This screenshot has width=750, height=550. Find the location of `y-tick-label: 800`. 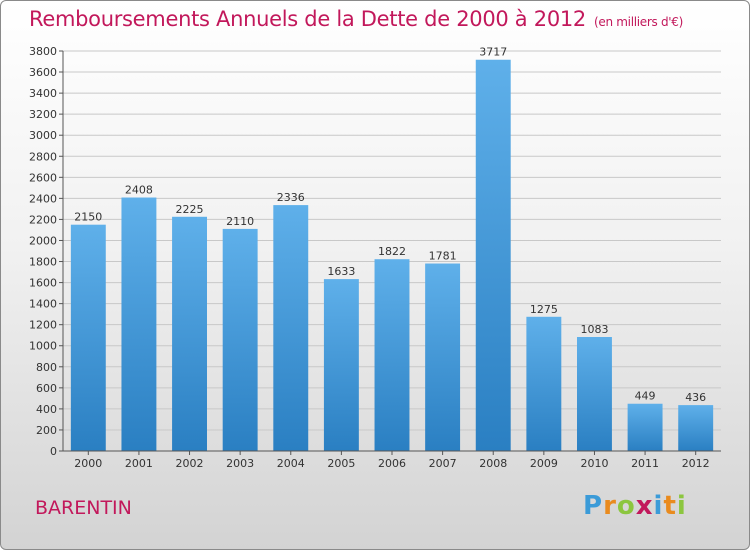

y-tick-label: 800 is located at coordinates (46, 367).